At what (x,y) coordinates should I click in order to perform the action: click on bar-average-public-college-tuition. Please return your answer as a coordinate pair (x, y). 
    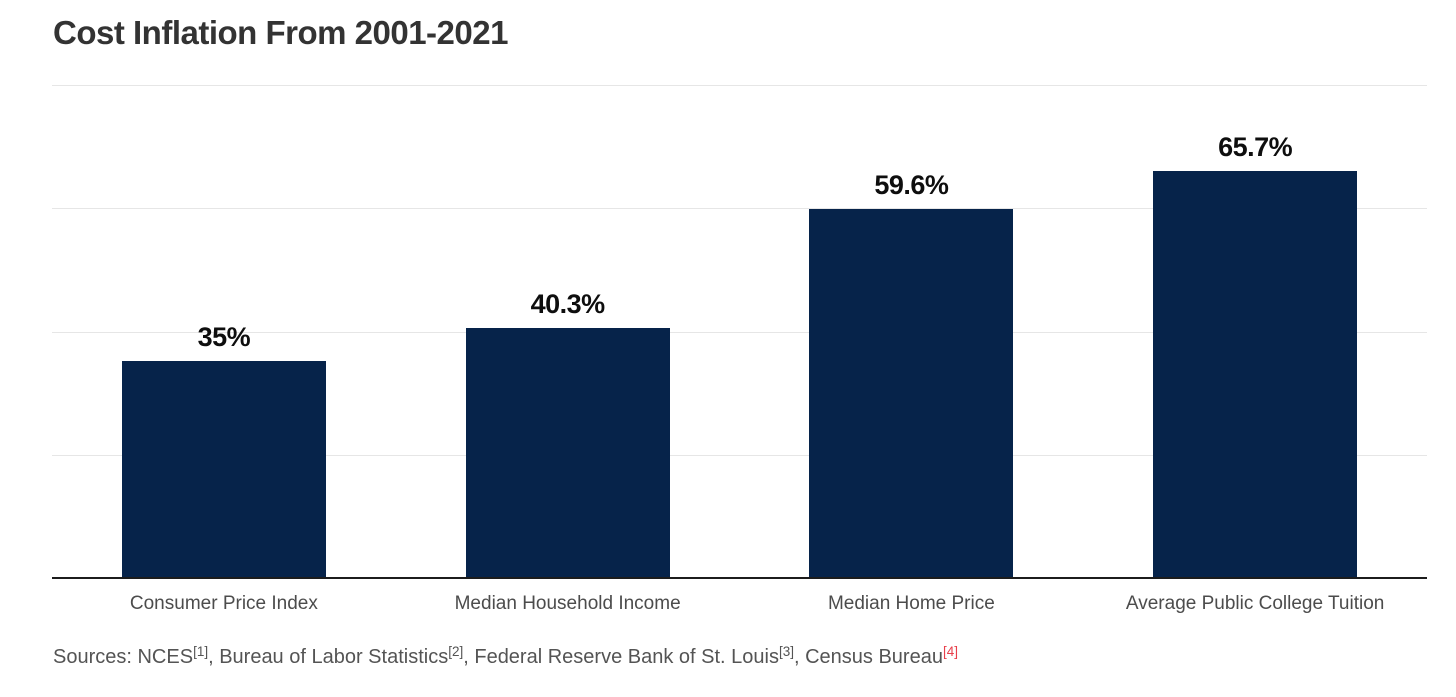
    Looking at the image, I should click on (1255, 374).